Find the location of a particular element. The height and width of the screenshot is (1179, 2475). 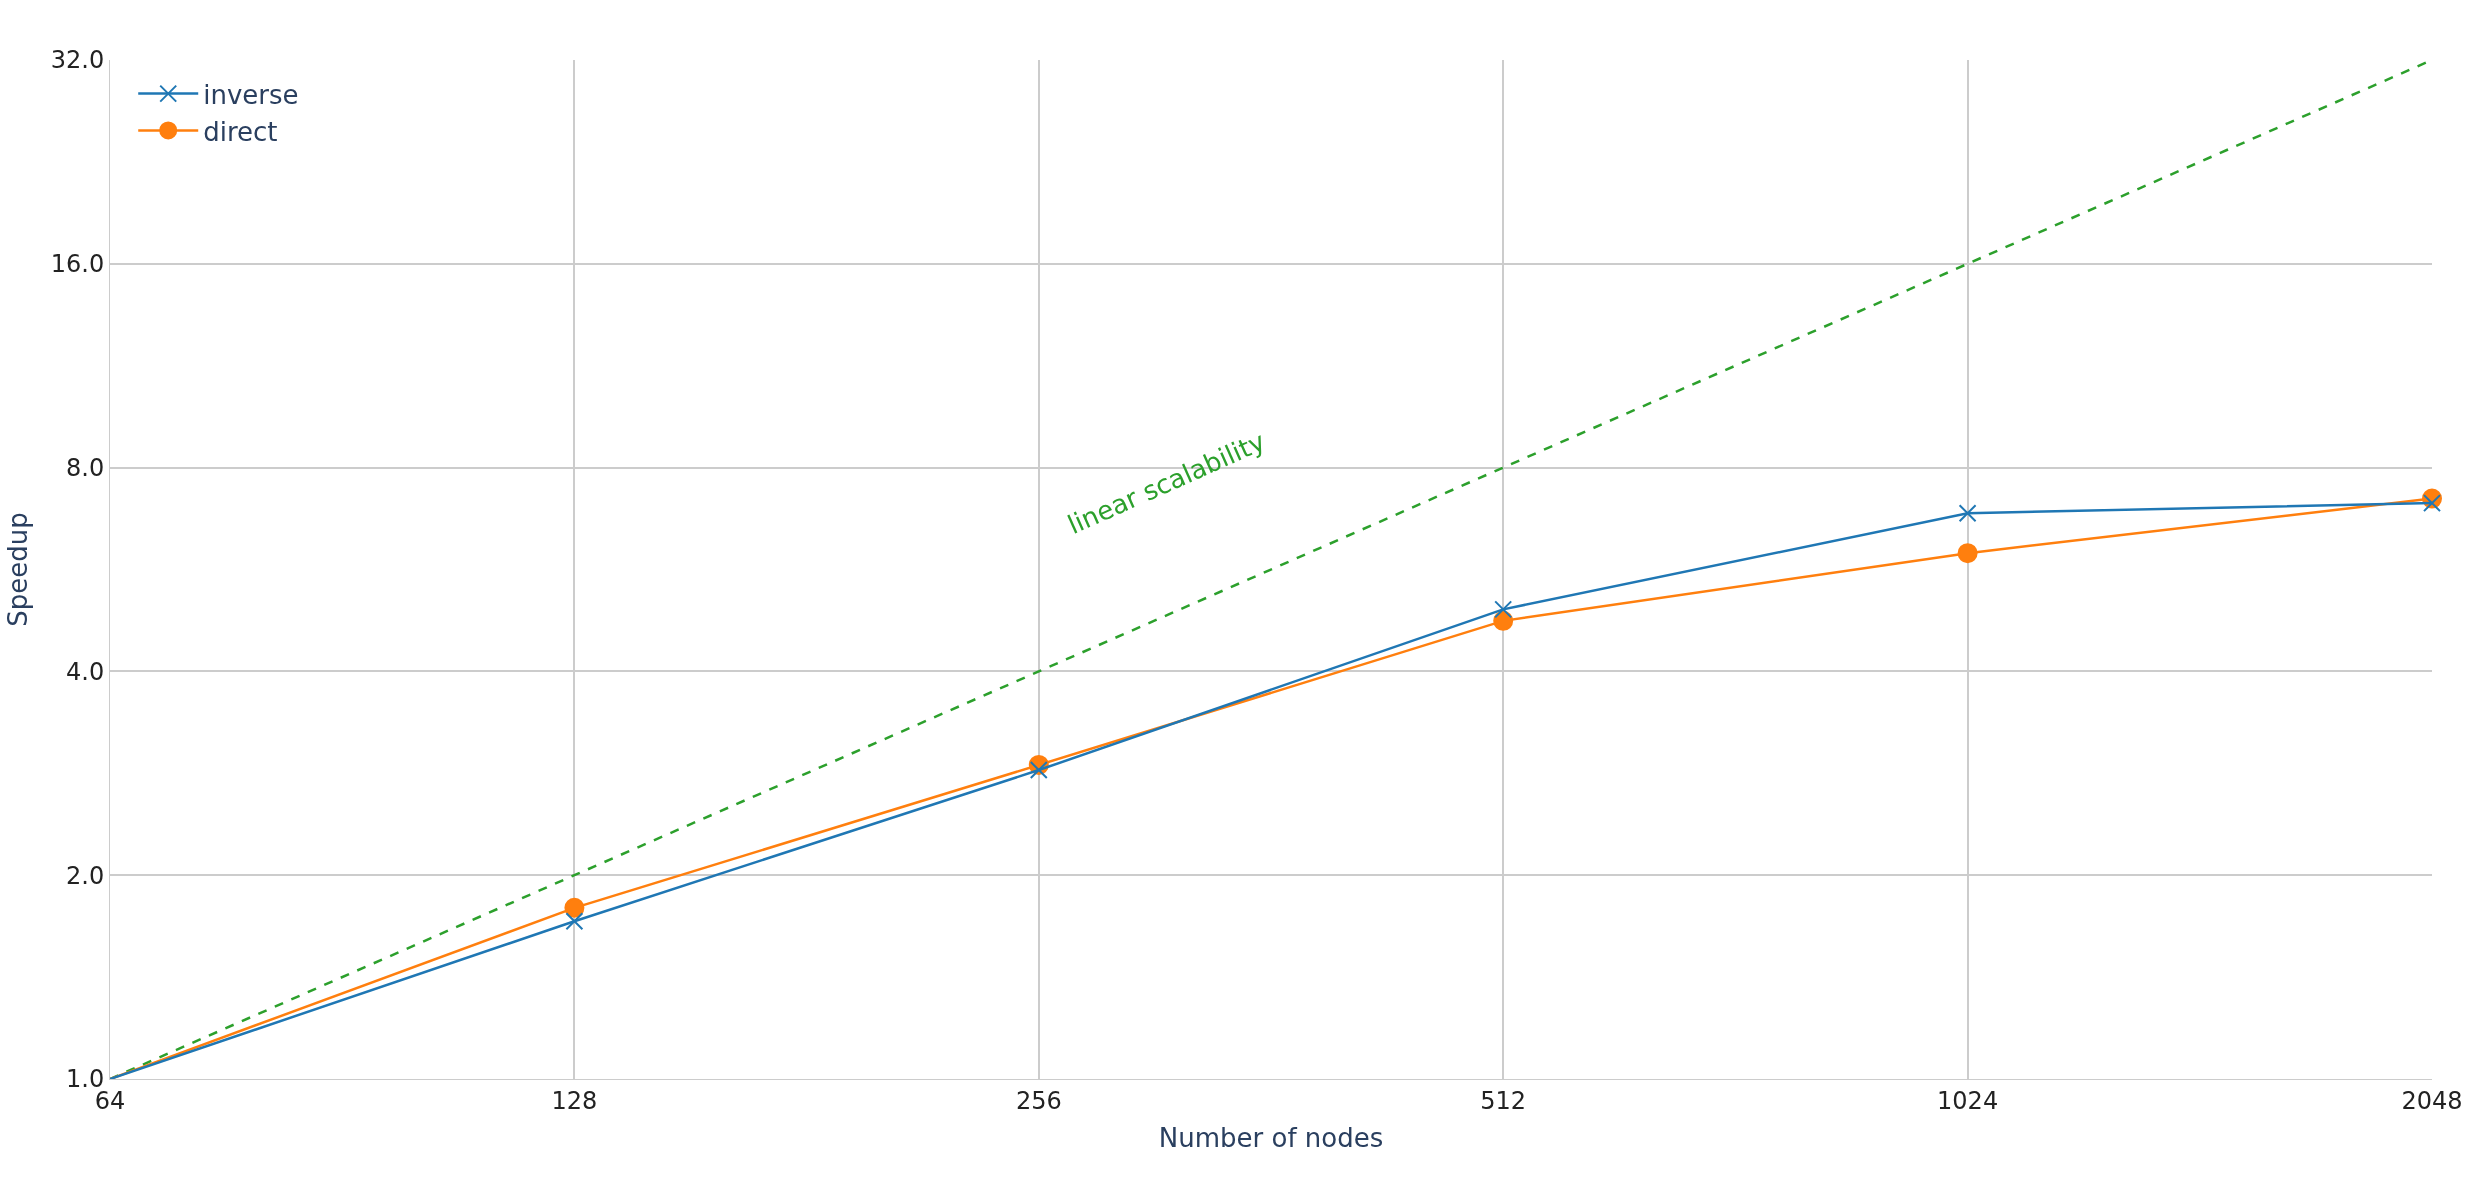

legend-label: direct is located at coordinates (240, 131).